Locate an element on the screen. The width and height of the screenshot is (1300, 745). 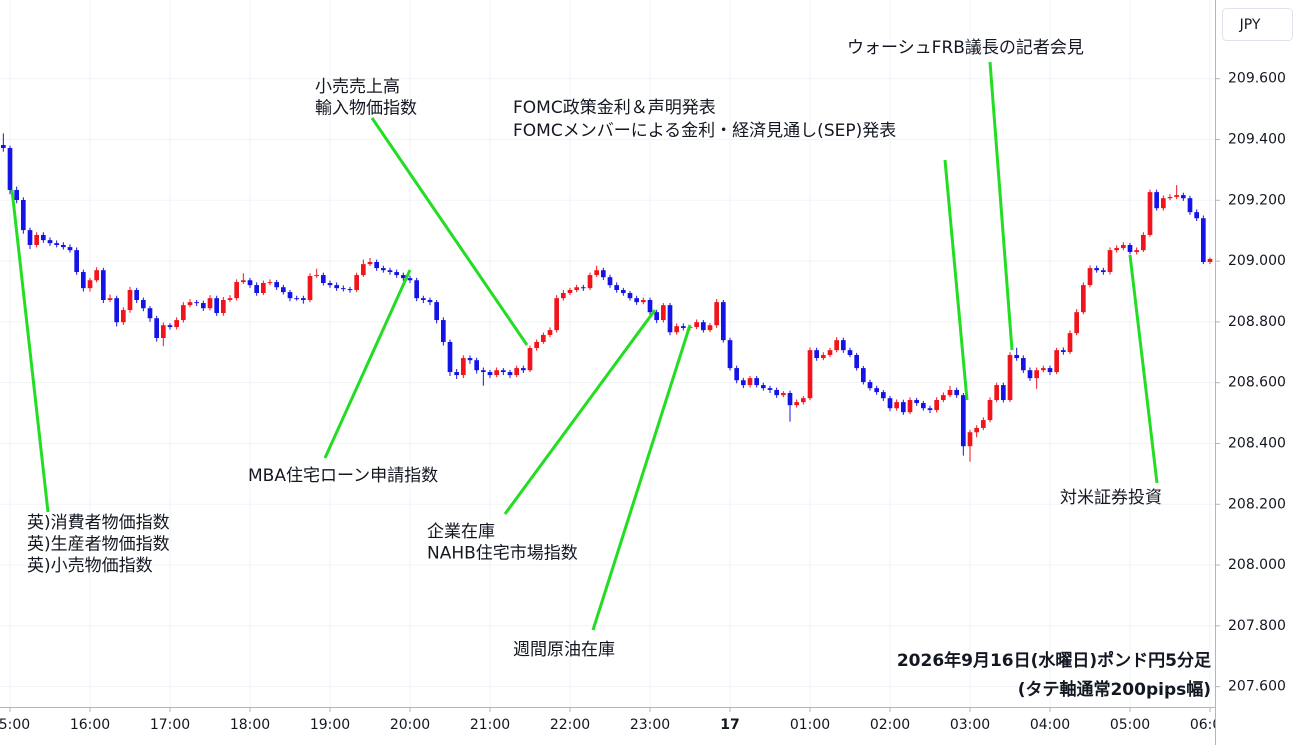
x-tick-label: 21:00 is located at coordinates (490, 725).